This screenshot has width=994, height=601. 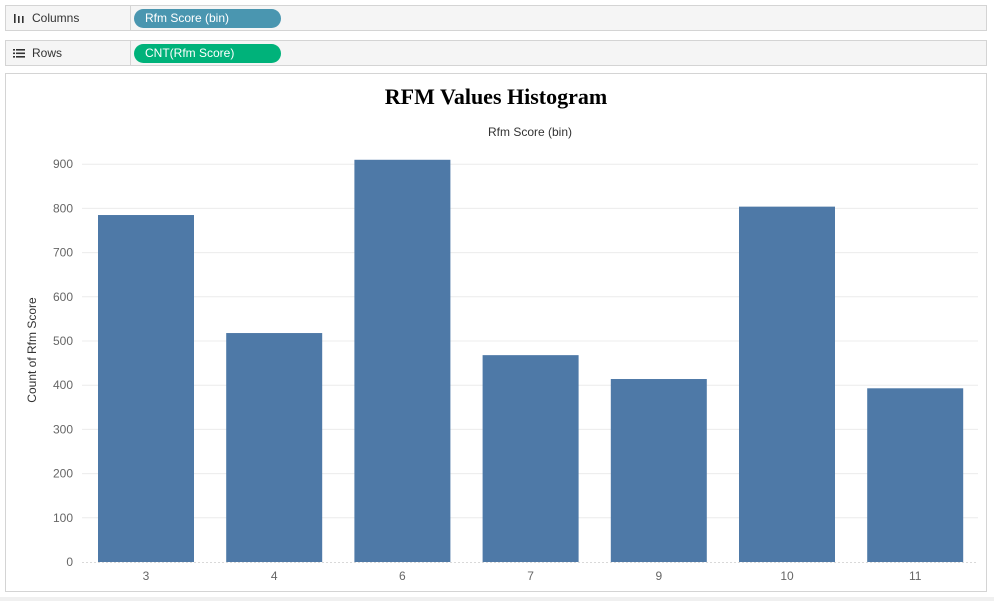 What do you see at coordinates (402, 576) in the screenshot?
I see `x-tick-label: 6` at bounding box center [402, 576].